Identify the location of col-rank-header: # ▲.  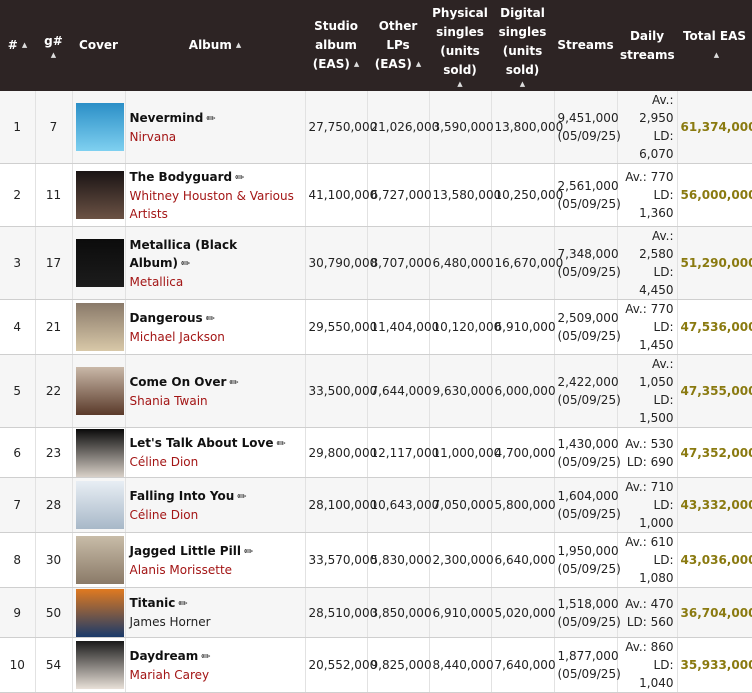
(17, 45).